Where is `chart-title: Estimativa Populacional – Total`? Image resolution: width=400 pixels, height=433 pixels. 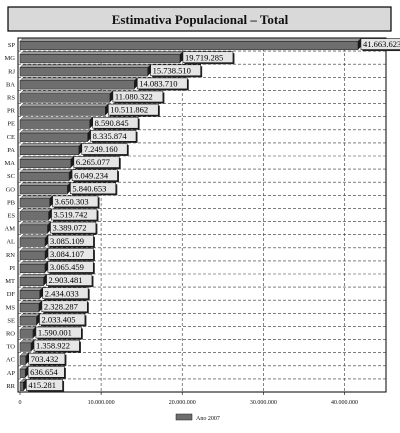
chart-title: Estimativa Populacional – Total is located at coordinates (200, 19).